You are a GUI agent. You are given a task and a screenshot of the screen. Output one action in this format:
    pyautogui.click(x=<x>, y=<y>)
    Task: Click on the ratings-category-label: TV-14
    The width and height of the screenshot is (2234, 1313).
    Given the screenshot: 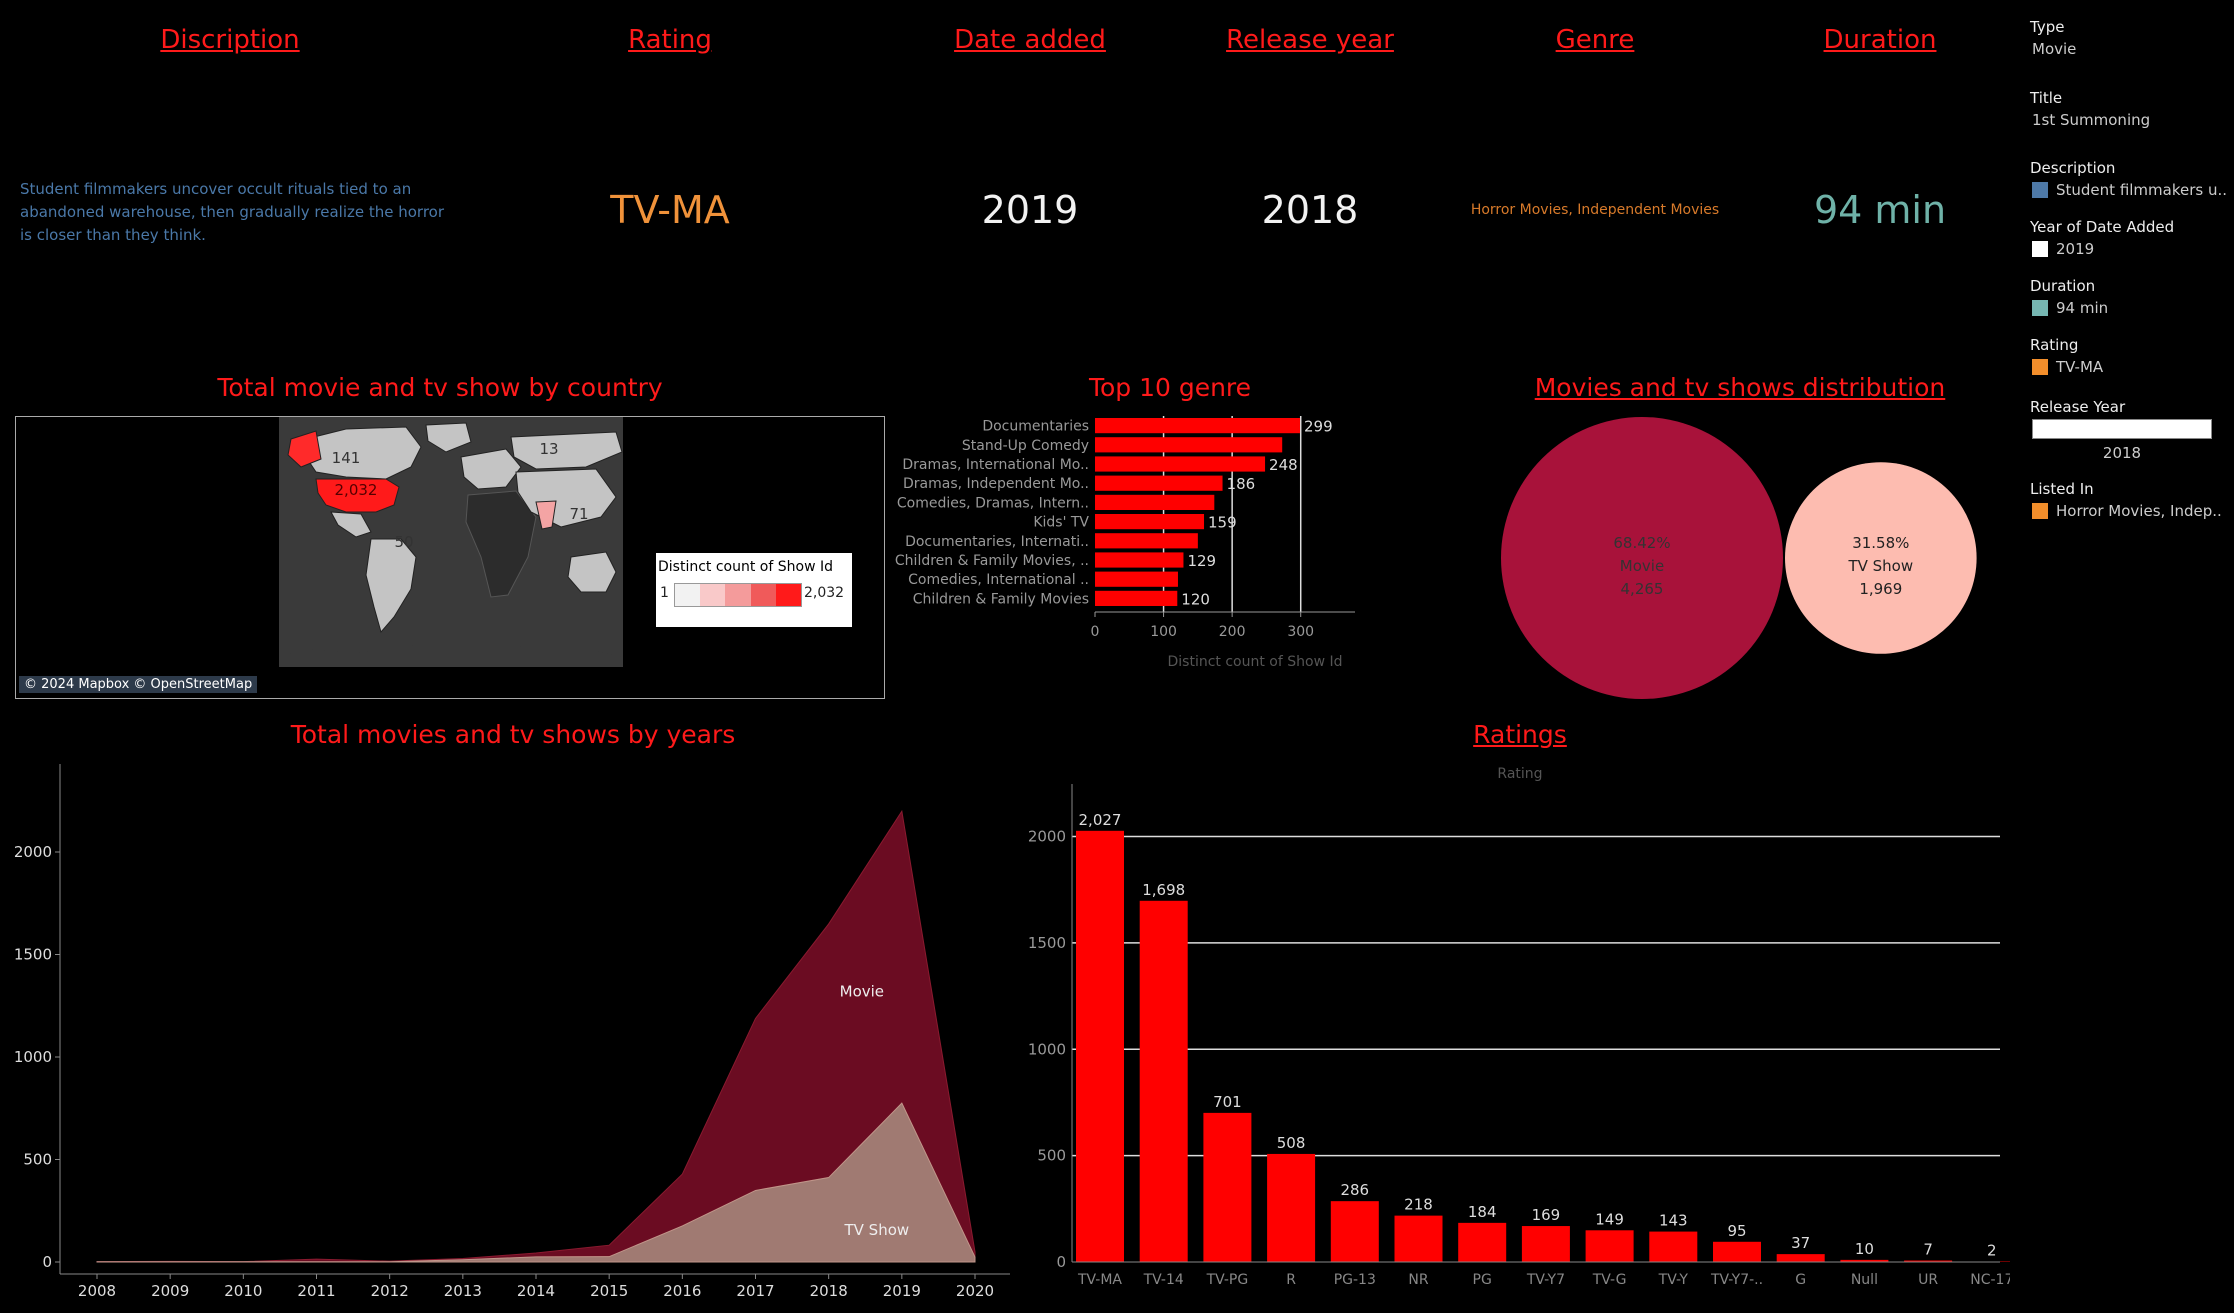 What is the action you would take?
    pyautogui.click(x=1163, y=1280)
    